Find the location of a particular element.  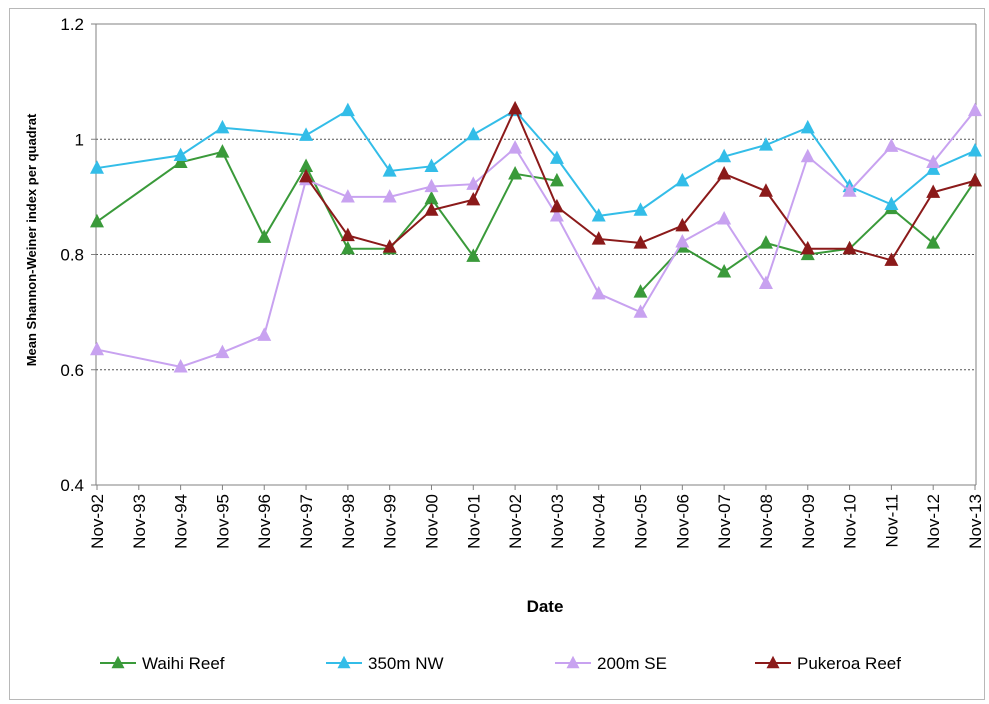

y-tick-labels: 0.4 0.6 0.8 1 1.2 is located at coordinates (78, 255).